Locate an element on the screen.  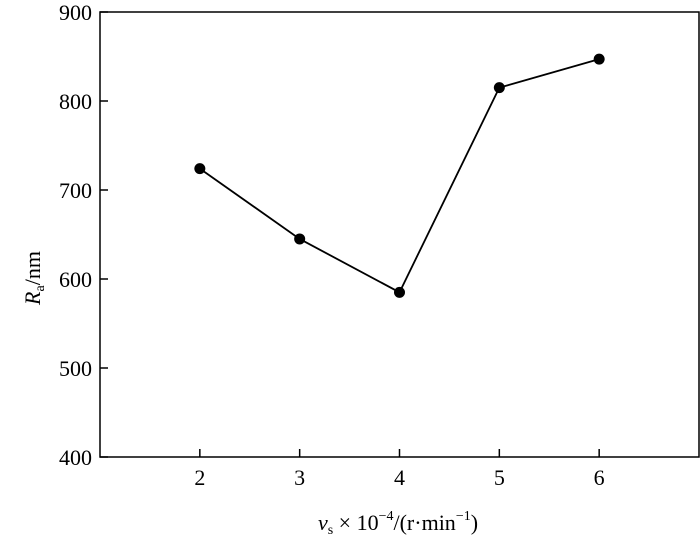
y-tick-label-700: 700 is located at coordinates (75, 190).